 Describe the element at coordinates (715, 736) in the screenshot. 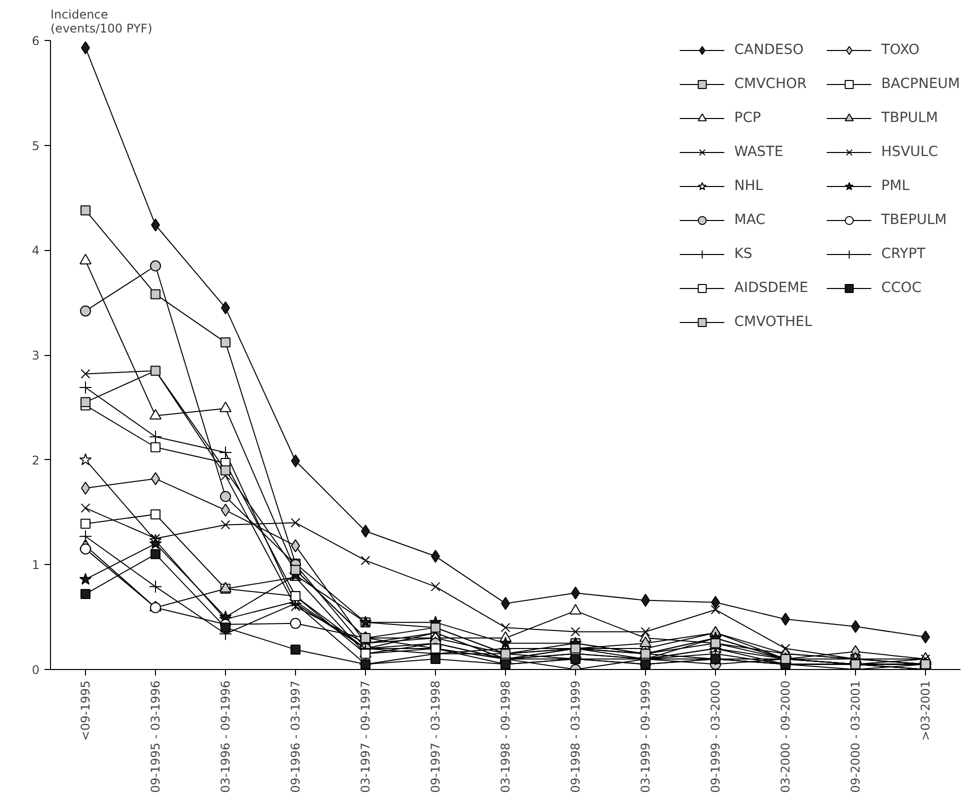

I see `x-tick-label: 09-1999 - 03-2000` at that location.